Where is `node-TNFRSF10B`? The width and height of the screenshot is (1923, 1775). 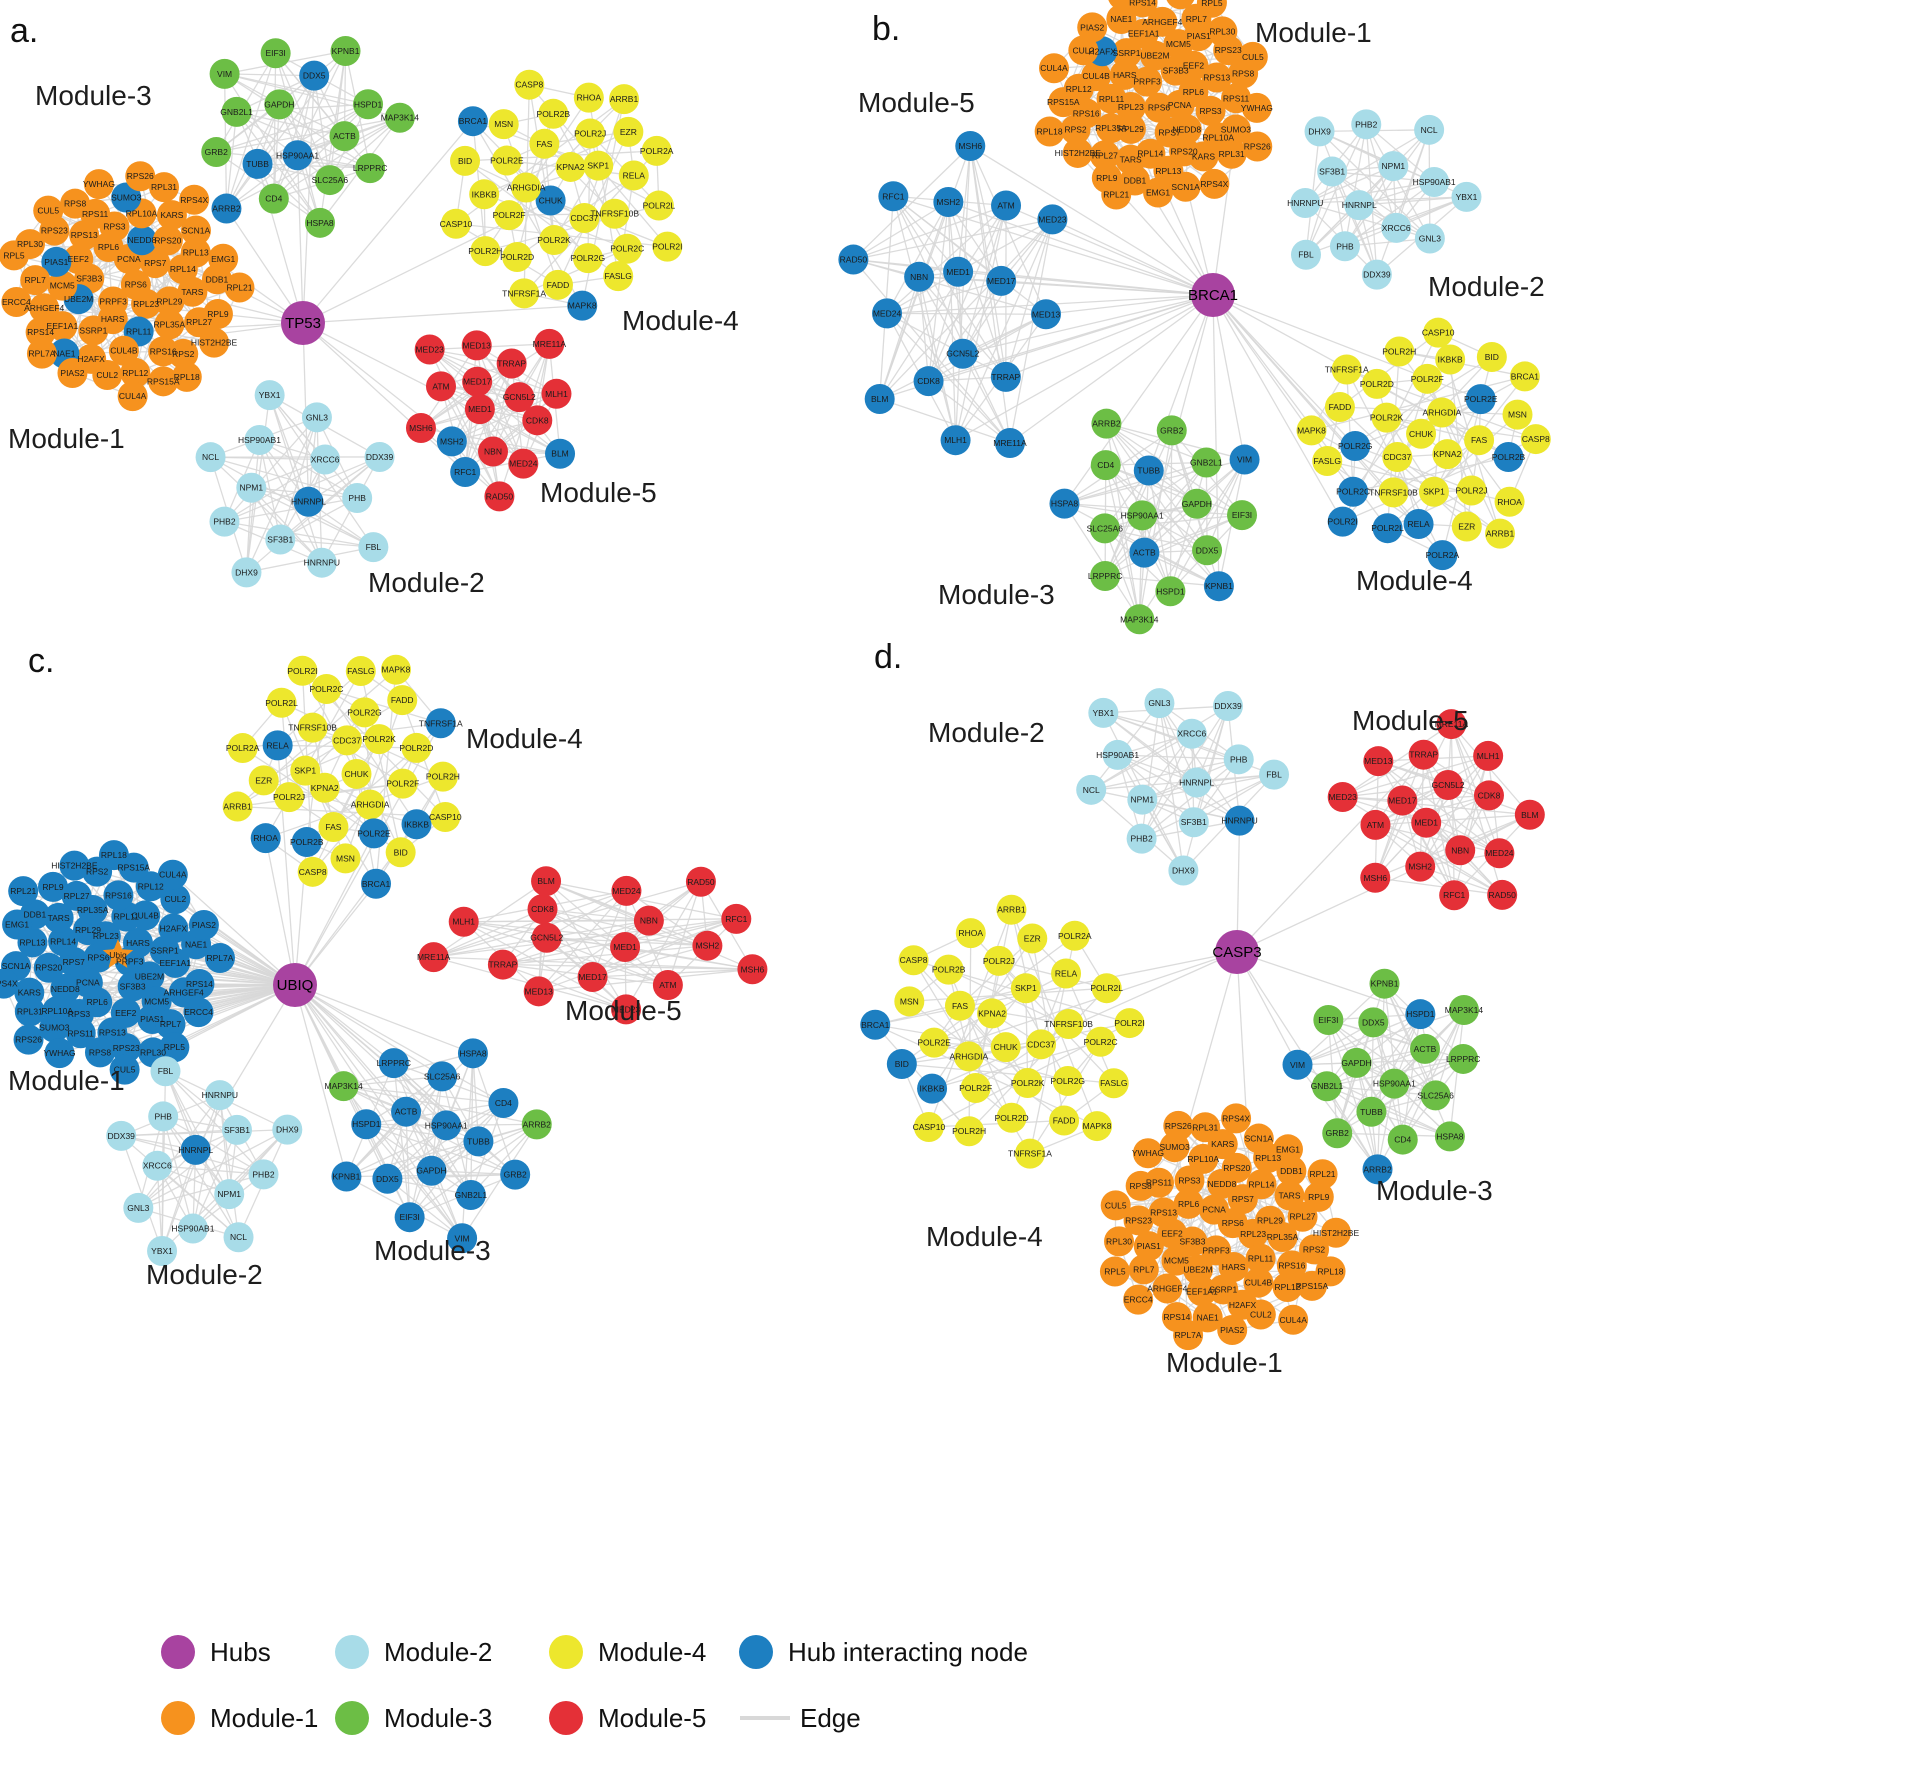
node-TNFRSF10B is located at coordinates (614, 213).